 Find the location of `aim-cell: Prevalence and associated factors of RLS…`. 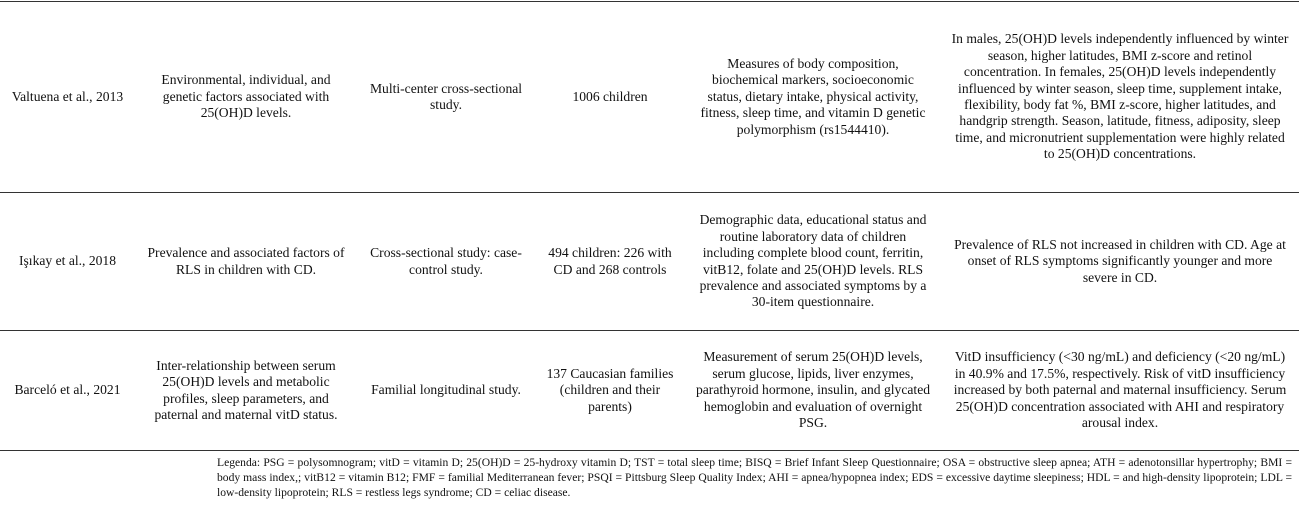

aim-cell: Prevalence and associated factors of RLS… is located at coordinates (246, 261).